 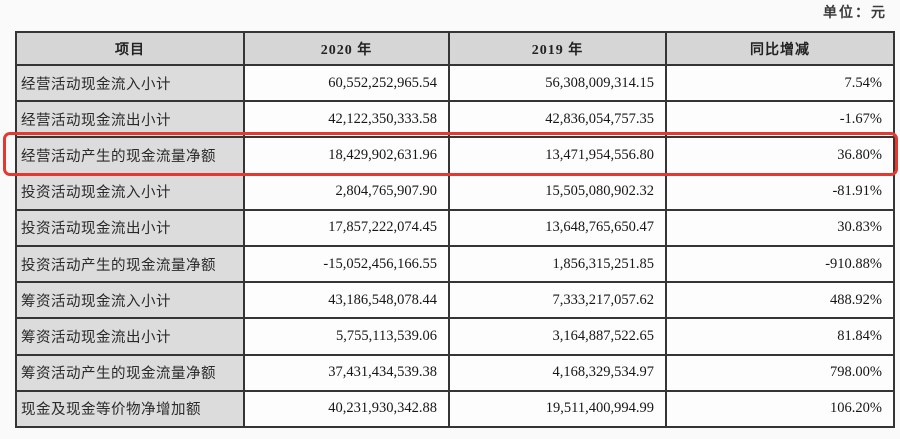 What do you see at coordinates (557, 336) in the screenshot?
I see `row-2019-value: 3,164,887,522.65` at bounding box center [557, 336].